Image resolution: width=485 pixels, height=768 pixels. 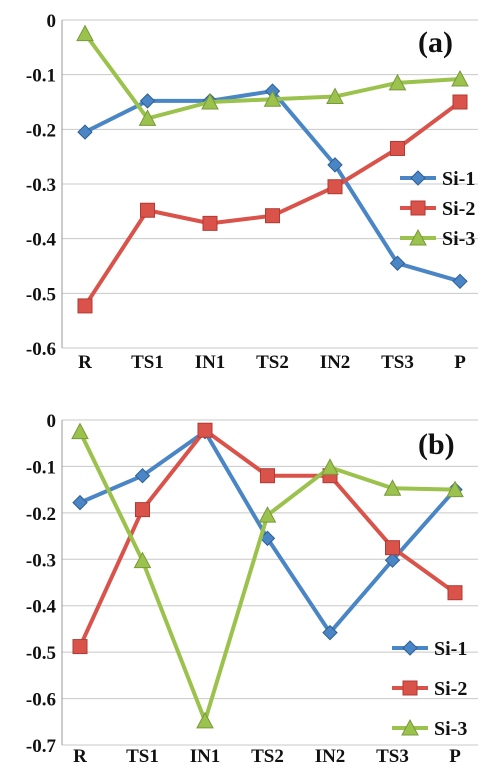 I want to click on y-tick-label: -0.7, so click(x=41, y=746).